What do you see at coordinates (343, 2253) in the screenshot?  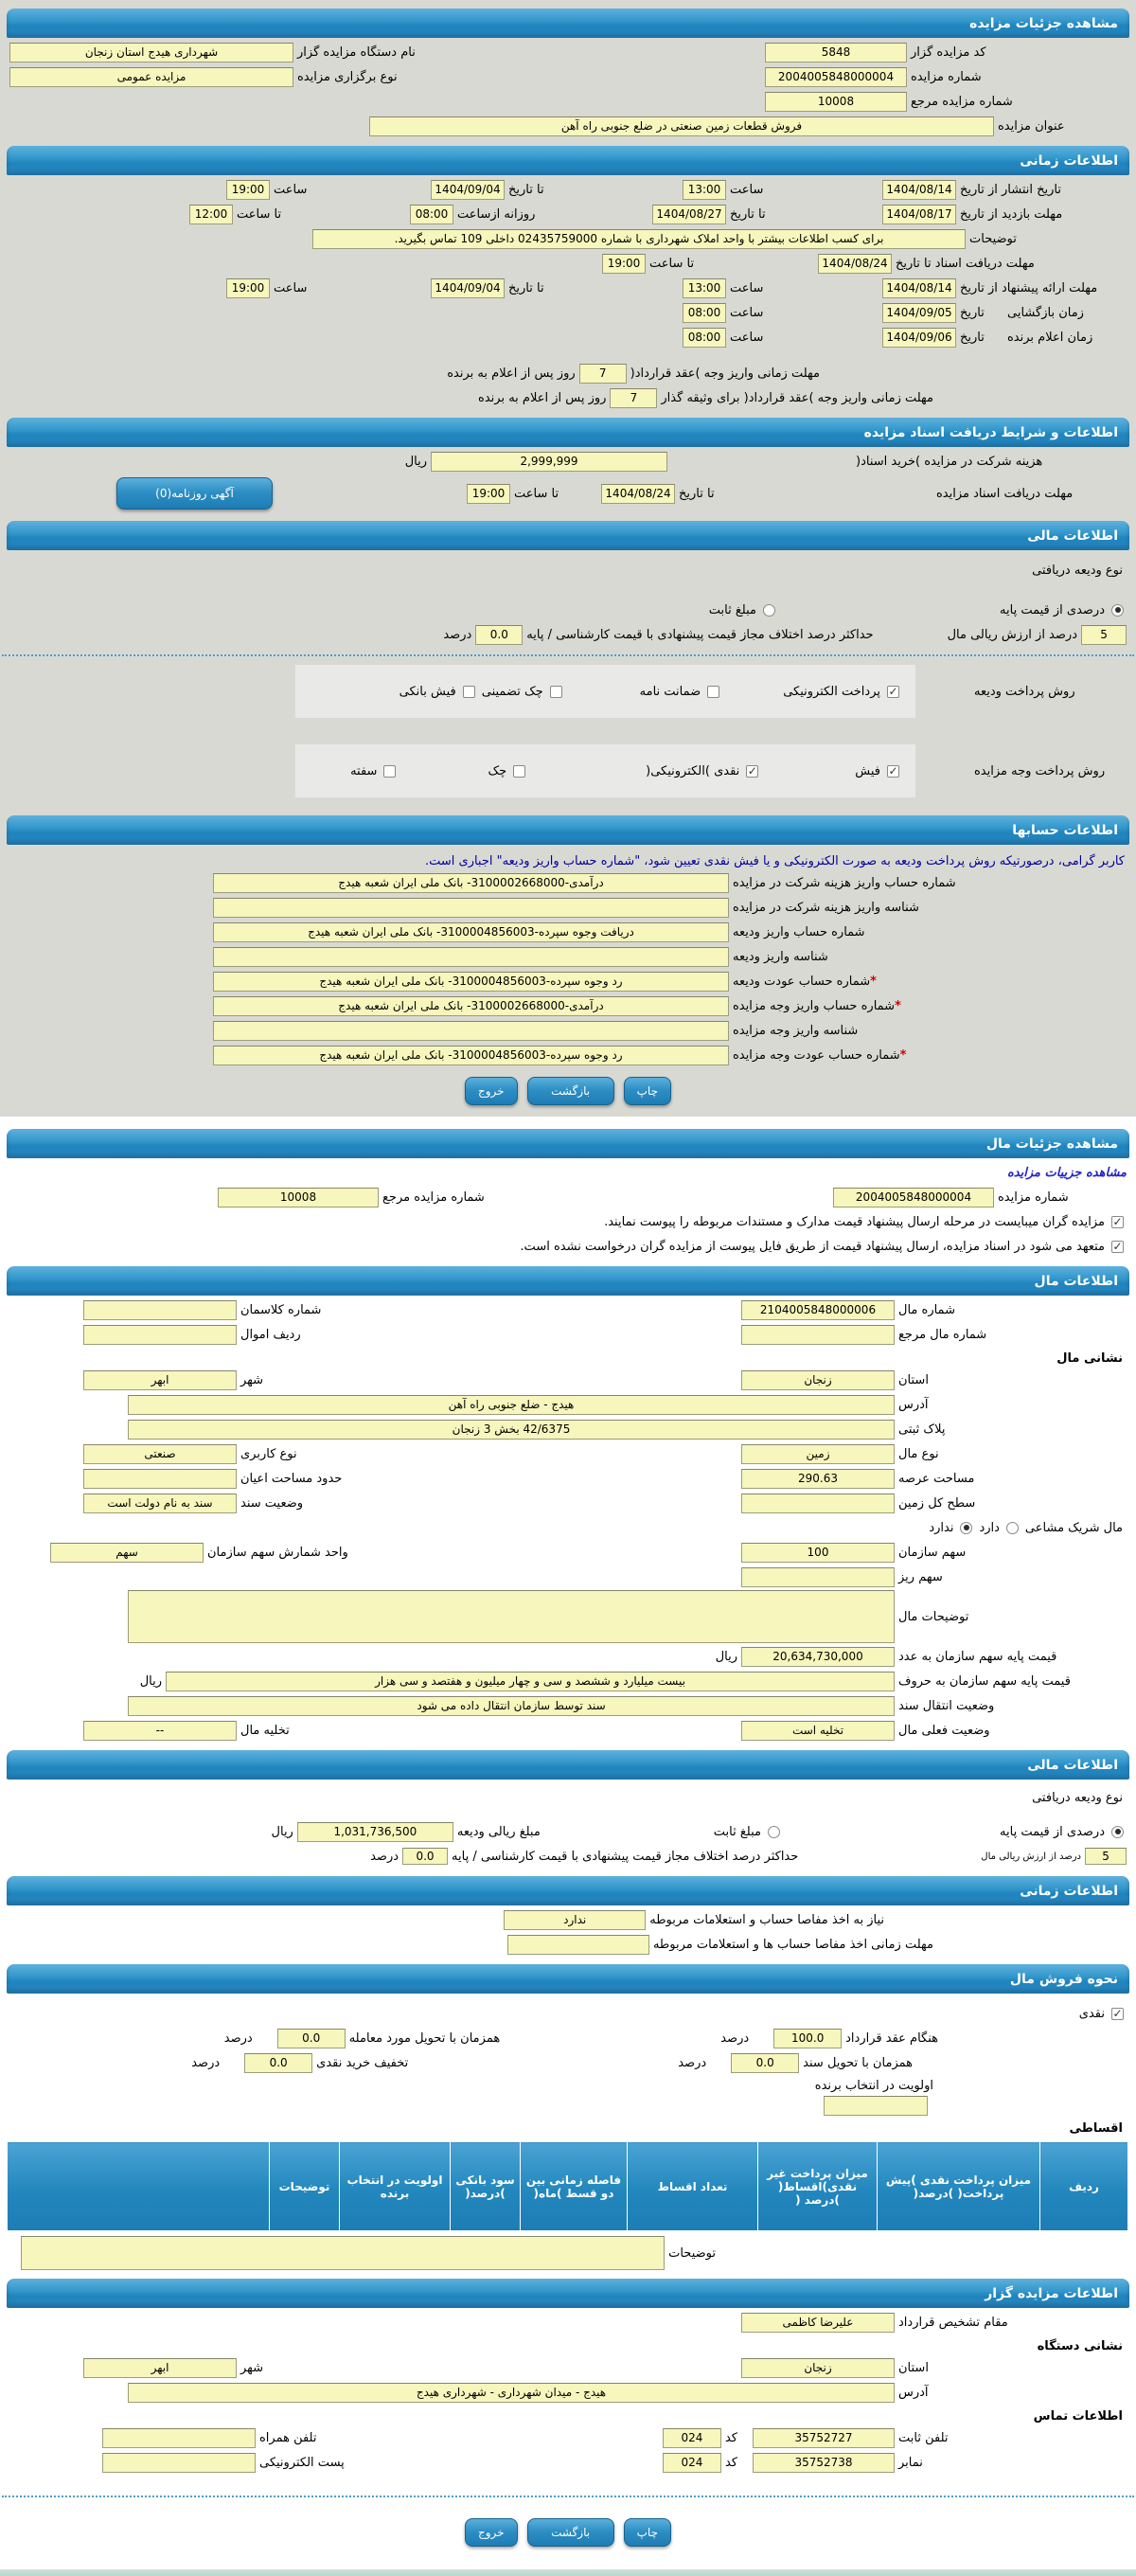 I see `sale-description-input` at bounding box center [343, 2253].